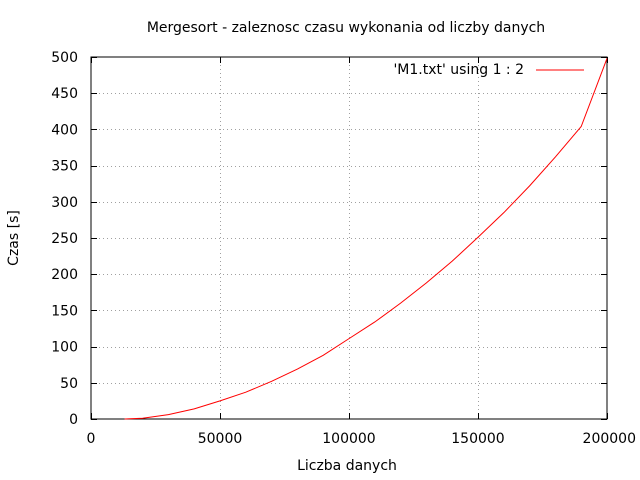 The image size is (640, 480). What do you see at coordinates (64, 275) in the screenshot?
I see `y-tick-label: 200` at bounding box center [64, 275].